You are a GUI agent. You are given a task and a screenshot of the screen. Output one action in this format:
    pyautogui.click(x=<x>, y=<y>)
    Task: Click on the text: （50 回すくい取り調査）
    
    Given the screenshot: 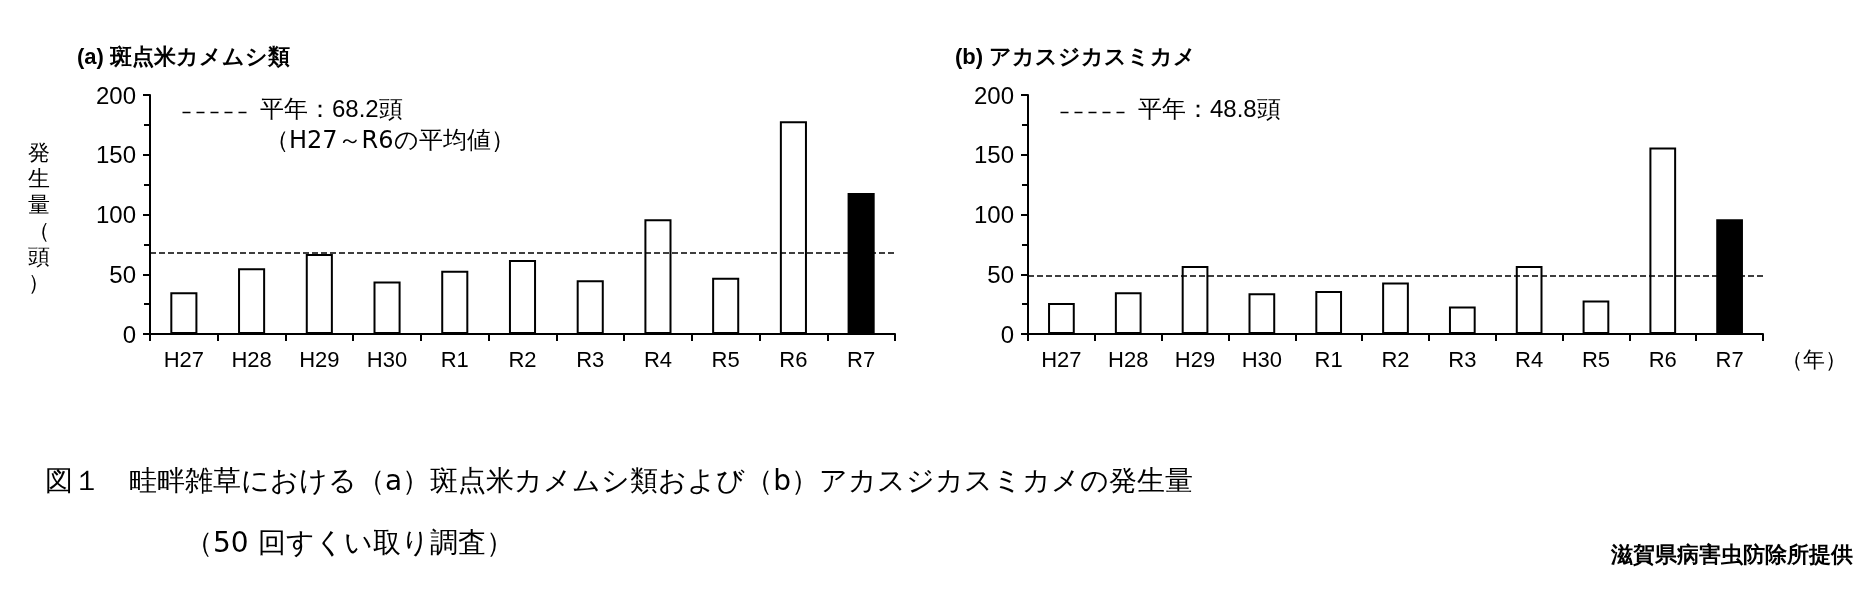 What is the action you would take?
    pyautogui.click(x=349, y=543)
    